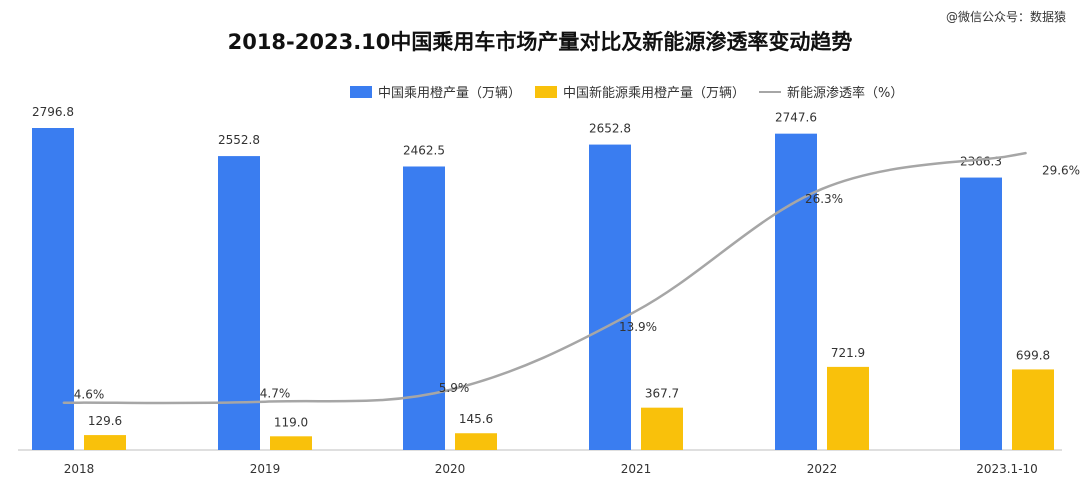  Describe the element at coordinates (1061, 170) in the screenshot. I see `line-label-penetration: 29.6%` at that location.